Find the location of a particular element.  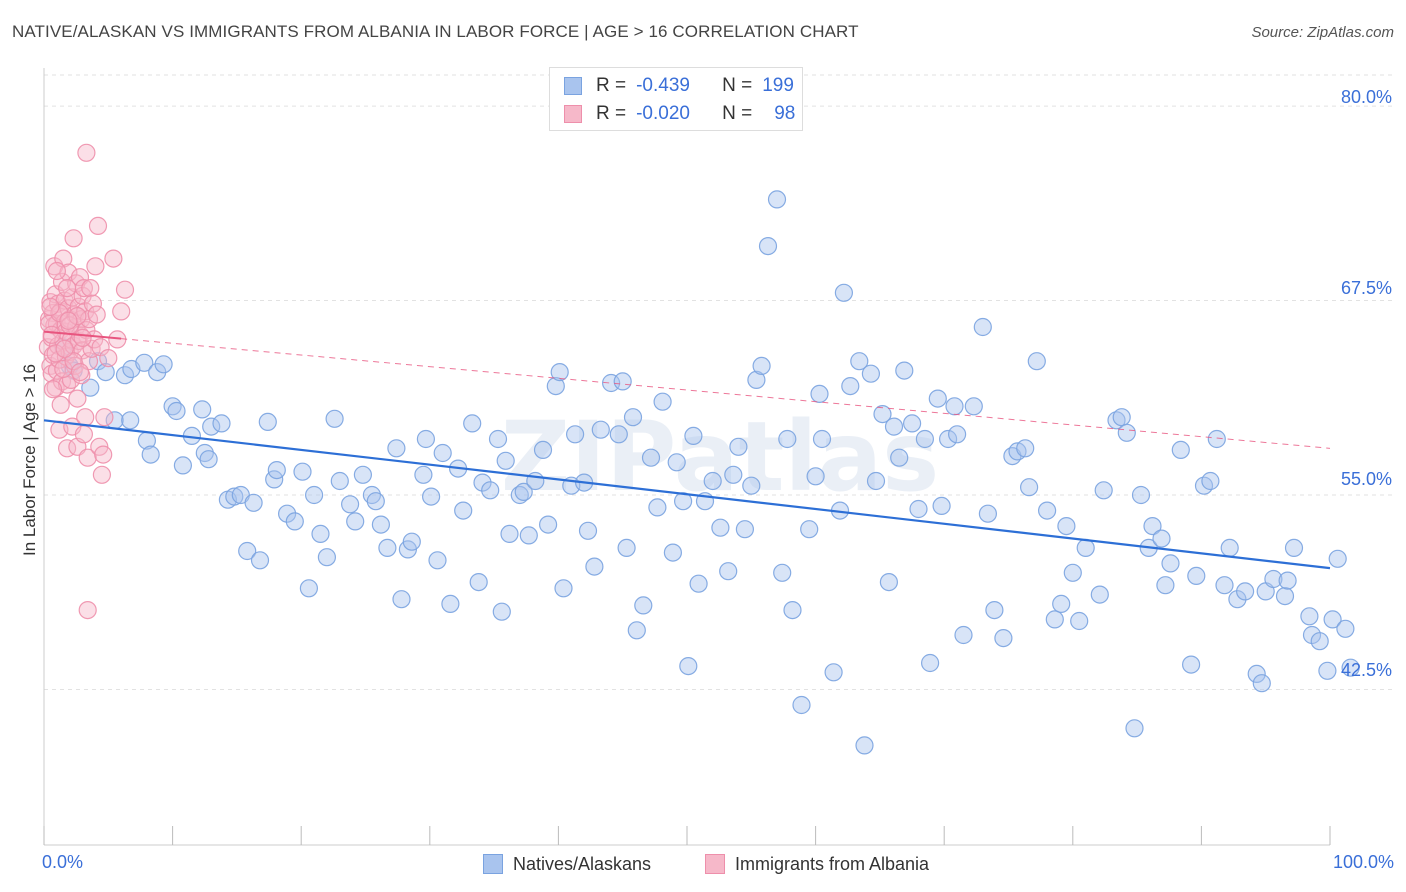

r-label: R = is located at coordinates (611, 85).